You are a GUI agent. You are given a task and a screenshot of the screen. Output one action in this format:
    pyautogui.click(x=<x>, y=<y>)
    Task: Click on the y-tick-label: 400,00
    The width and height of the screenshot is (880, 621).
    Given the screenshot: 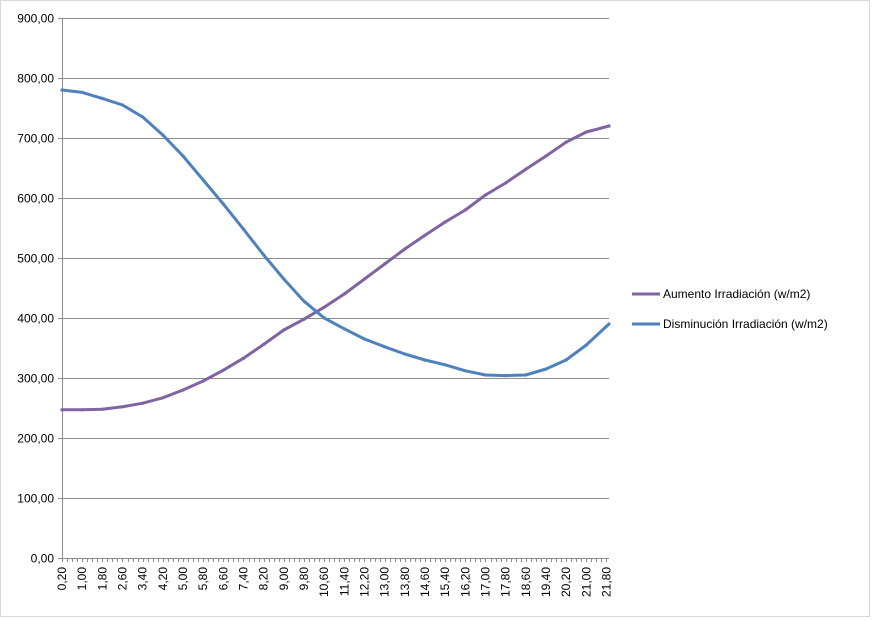 What is the action you would take?
    pyautogui.click(x=35, y=319)
    